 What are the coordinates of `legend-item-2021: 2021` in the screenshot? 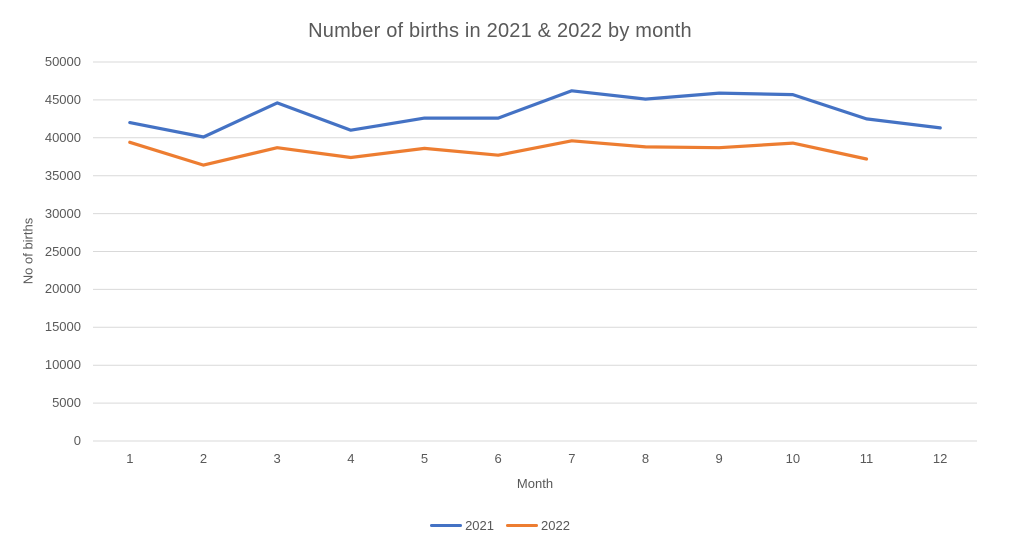 It's located at (462, 525).